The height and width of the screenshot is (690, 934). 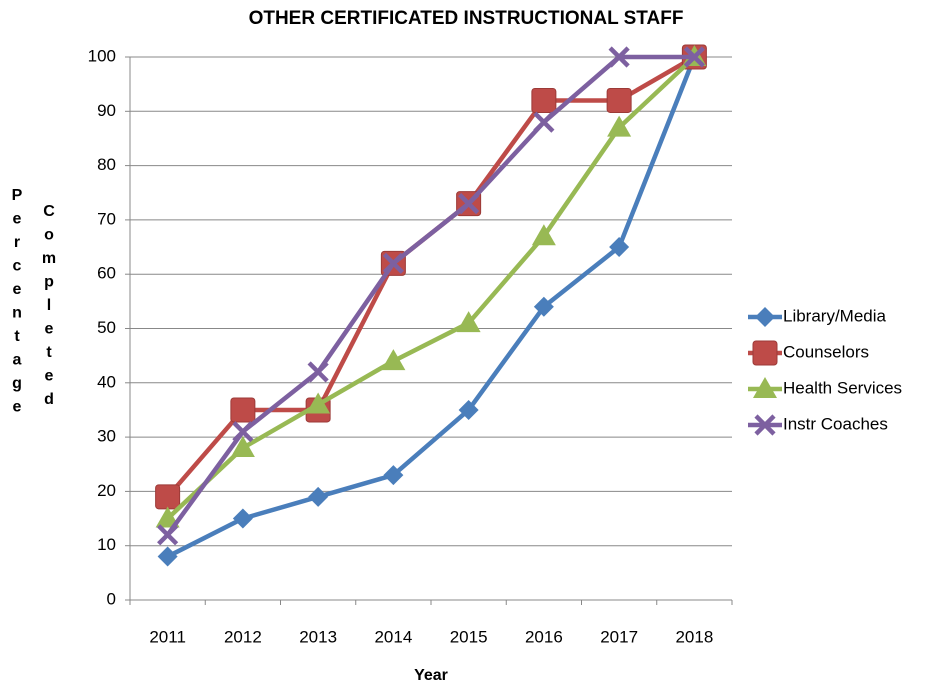 What do you see at coordinates (694, 636) in the screenshot?
I see `x-tick-label: 2018` at bounding box center [694, 636].